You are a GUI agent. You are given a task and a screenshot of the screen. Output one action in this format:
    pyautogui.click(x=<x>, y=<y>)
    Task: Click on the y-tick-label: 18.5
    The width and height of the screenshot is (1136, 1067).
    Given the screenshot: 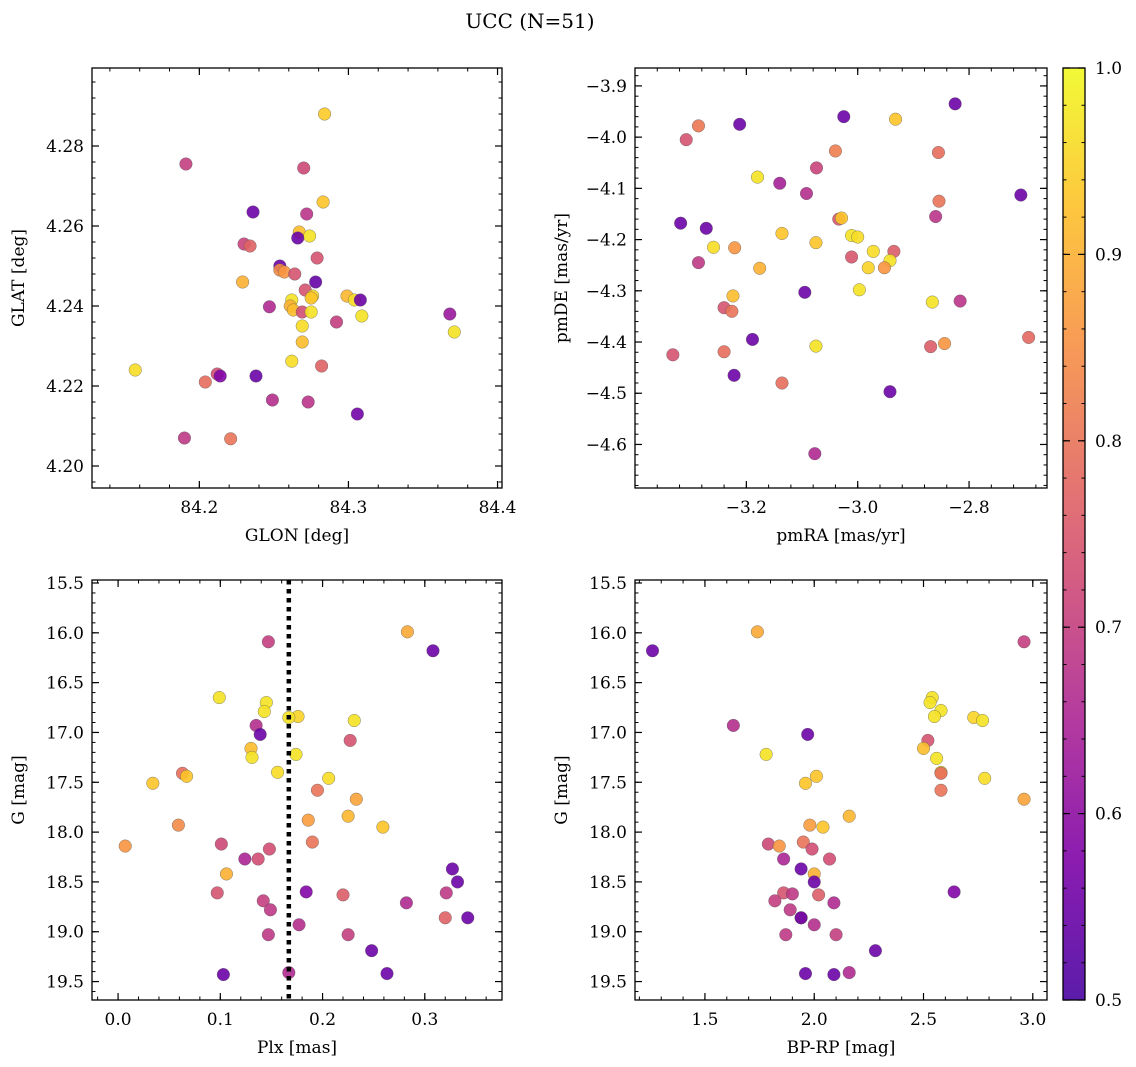 What is the action you would take?
    pyautogui.click(x=608, y=883)
    